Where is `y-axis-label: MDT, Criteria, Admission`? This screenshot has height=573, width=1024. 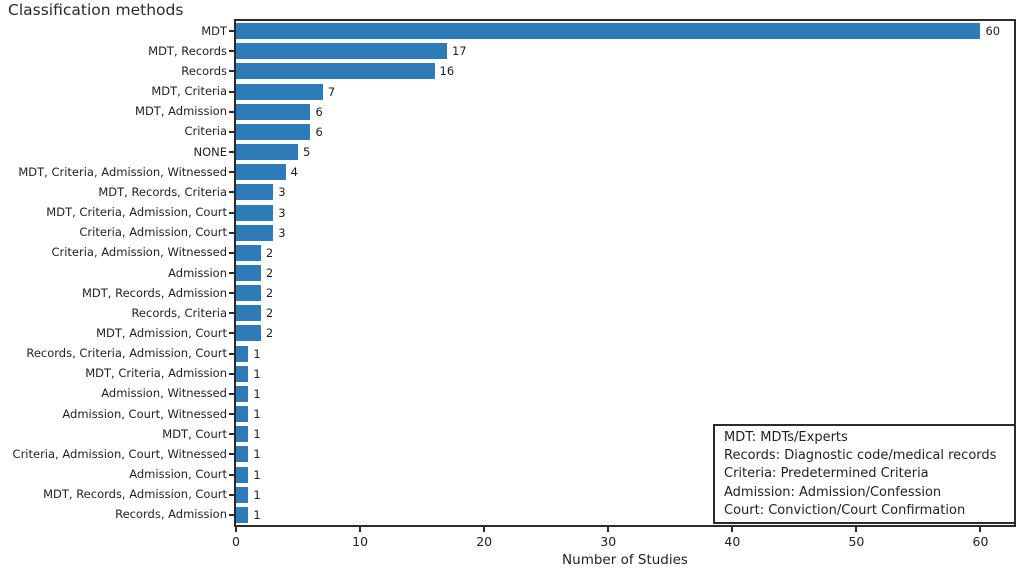
y-axis-label: MDT, Criteria, Admission is located at coordinates (156, 373).